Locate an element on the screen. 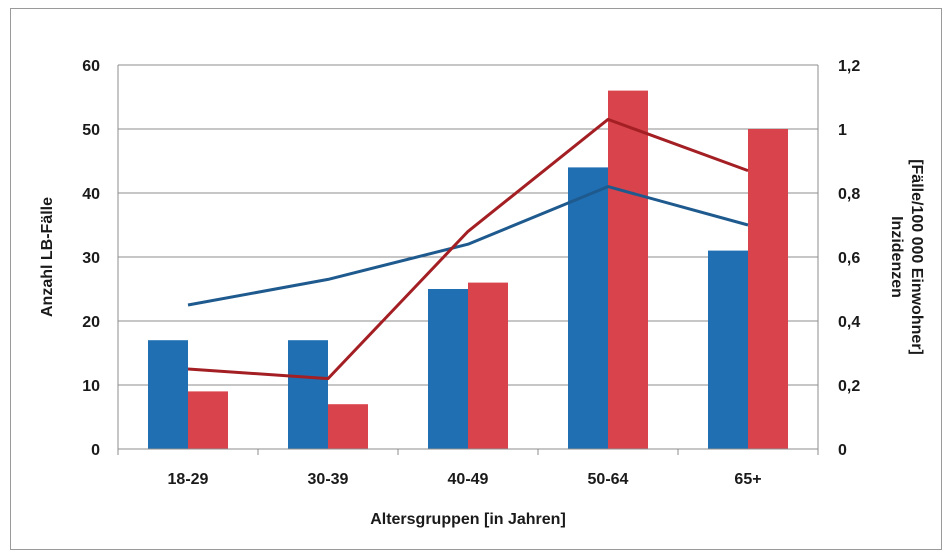 The height and width of the screenshot is (556, 951). x-tick-labels: 18-29 30-39 40-49 50-64 65+ is located at coordinates (465, 479).